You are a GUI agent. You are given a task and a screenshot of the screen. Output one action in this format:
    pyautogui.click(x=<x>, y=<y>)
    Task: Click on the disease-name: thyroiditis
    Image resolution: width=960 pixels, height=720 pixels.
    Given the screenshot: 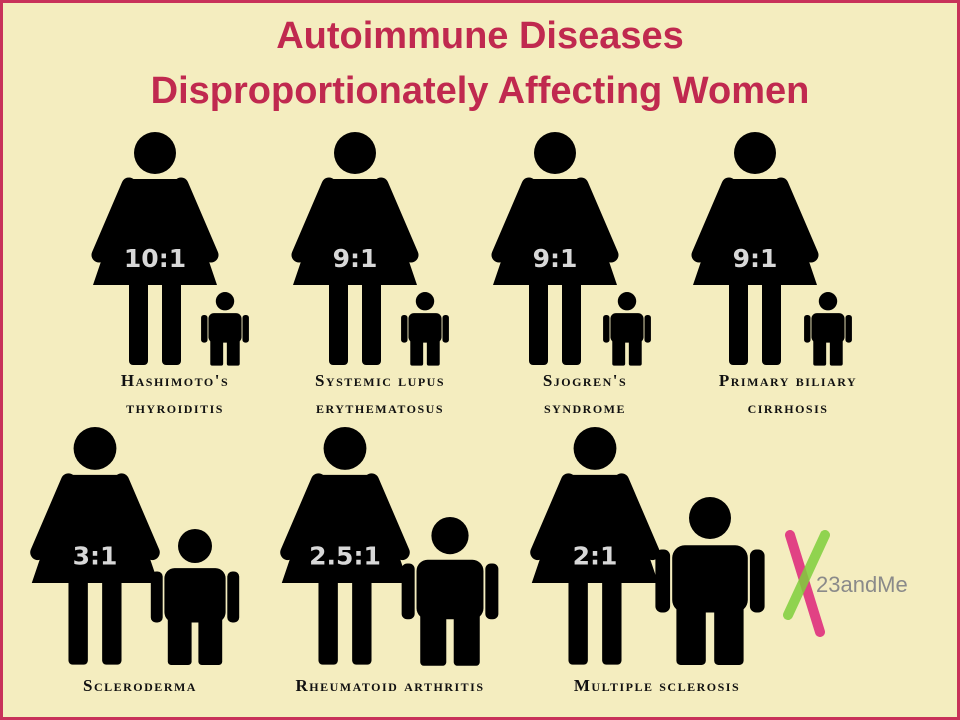 What is the action you would take?
    pyautogui.click(x=175, y=407)
    